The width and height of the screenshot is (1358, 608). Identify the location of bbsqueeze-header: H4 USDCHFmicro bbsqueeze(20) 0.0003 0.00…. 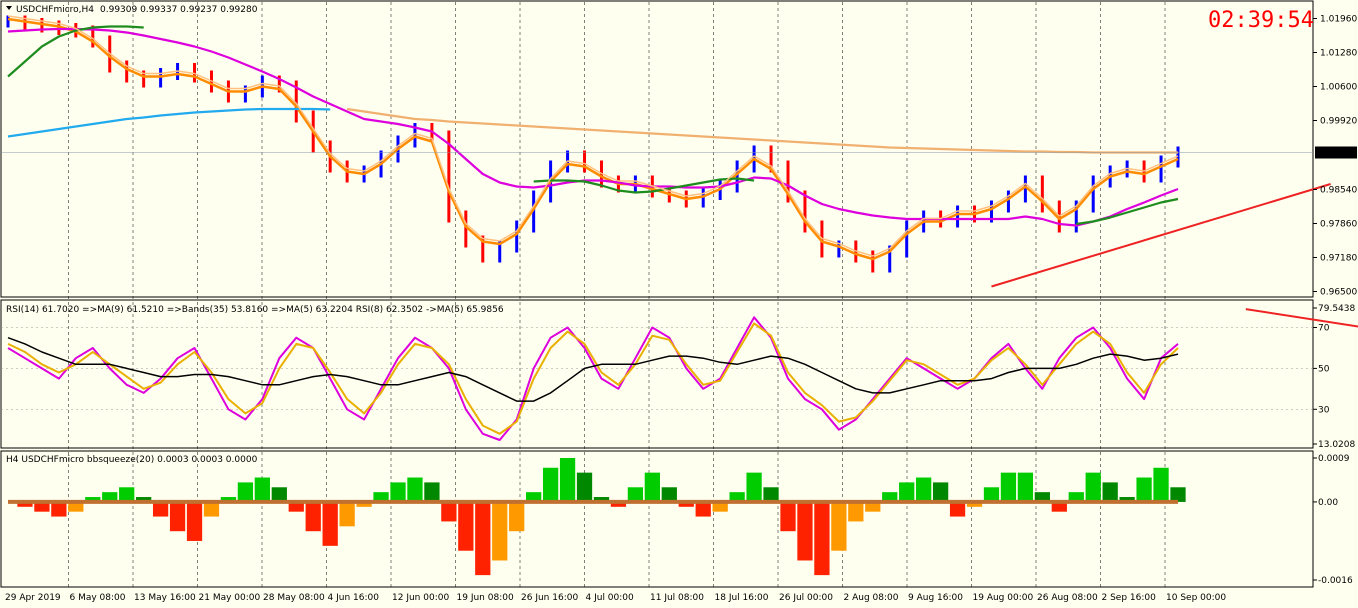
(132, 460).